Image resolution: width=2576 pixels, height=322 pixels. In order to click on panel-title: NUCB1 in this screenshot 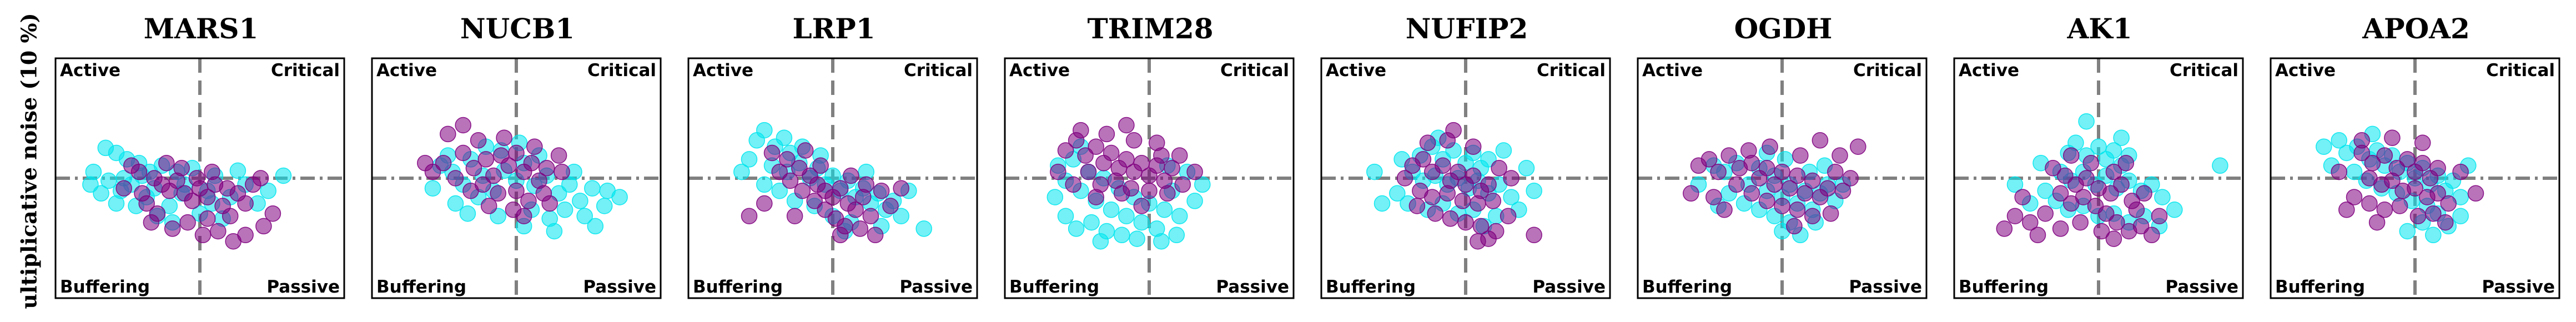, I will do `click(517, 29)`.